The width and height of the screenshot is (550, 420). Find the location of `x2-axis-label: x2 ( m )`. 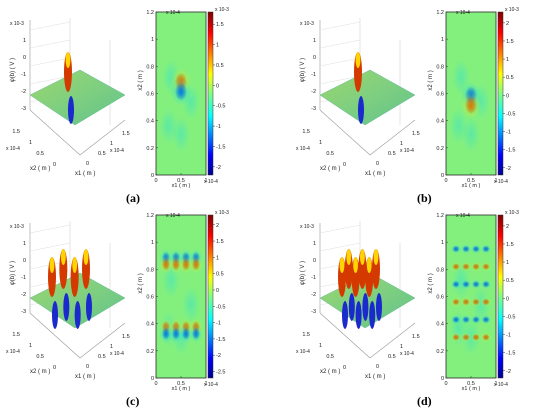

x2-axis-label: x2 ( m ) is located at coordinates (40, 372).